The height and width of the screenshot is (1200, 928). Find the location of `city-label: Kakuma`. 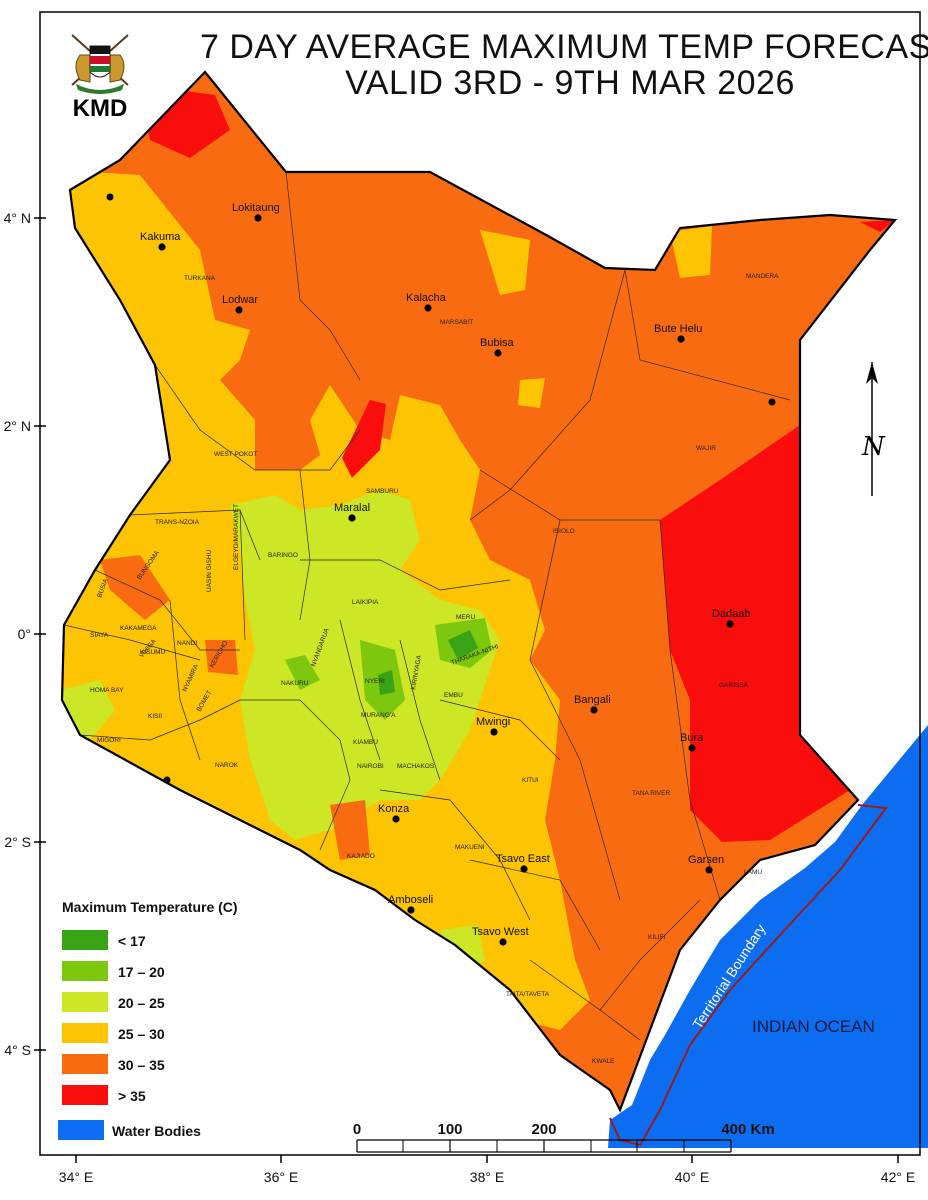

city-label: Kakuma is located at coordinates (160, 237).